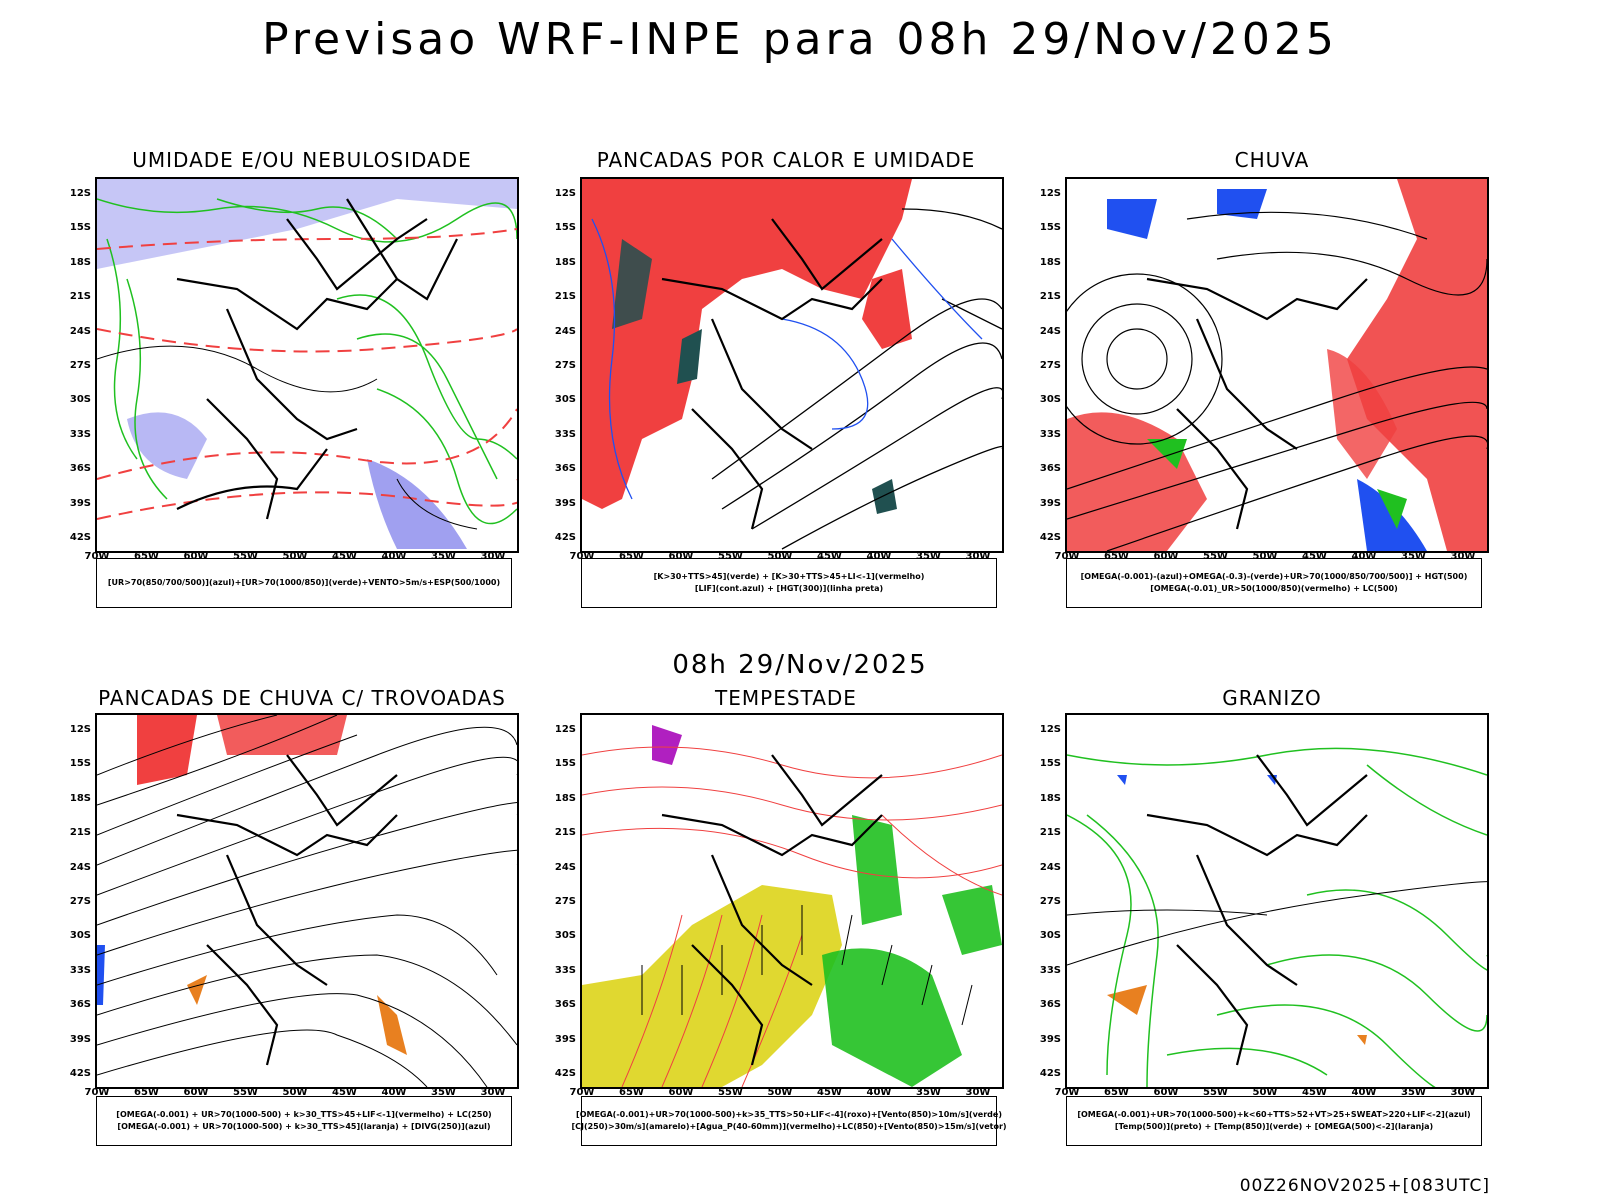  I want to click on map-pancadas-calor, so click(792, 365).